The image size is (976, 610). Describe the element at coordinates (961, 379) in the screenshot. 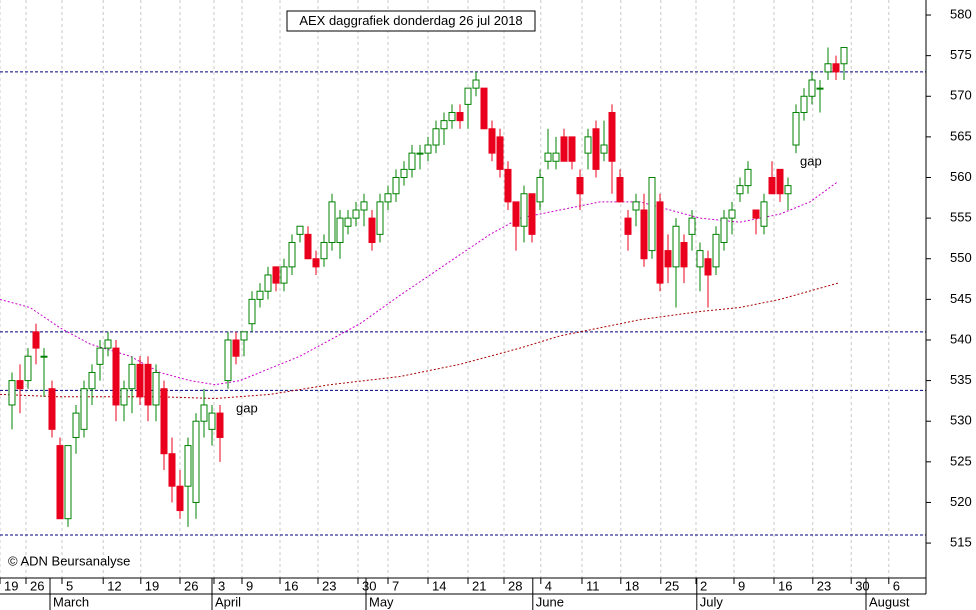

I see `y-tick-label: 535` at that location.